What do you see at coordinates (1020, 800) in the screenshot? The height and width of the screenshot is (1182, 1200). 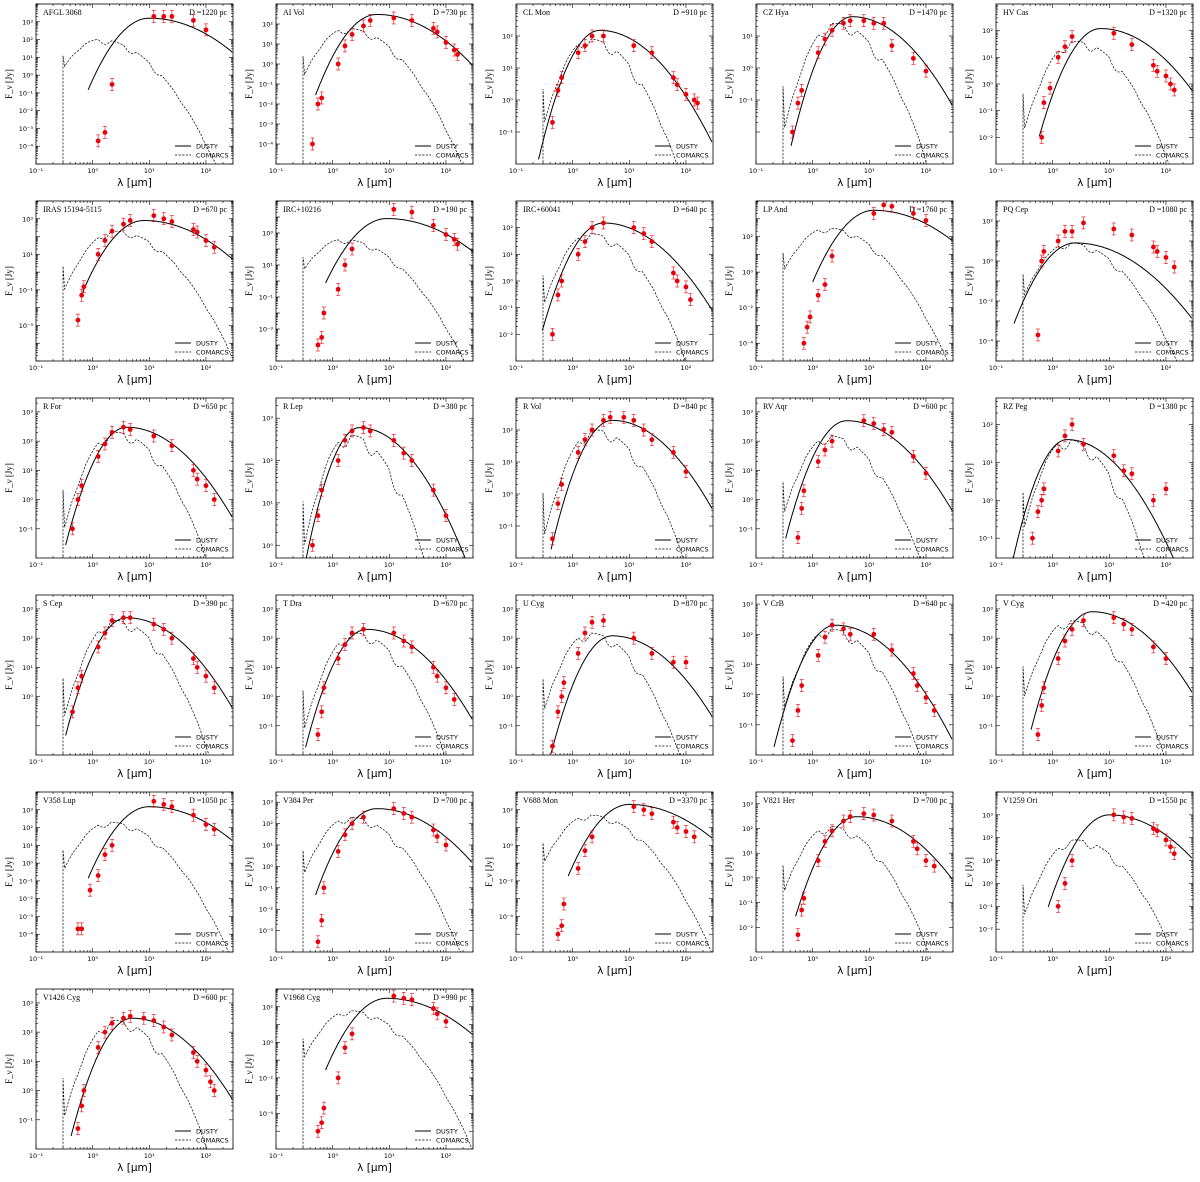 I see `star-name: V1259 Ori` at bounding box center [1020, 800].